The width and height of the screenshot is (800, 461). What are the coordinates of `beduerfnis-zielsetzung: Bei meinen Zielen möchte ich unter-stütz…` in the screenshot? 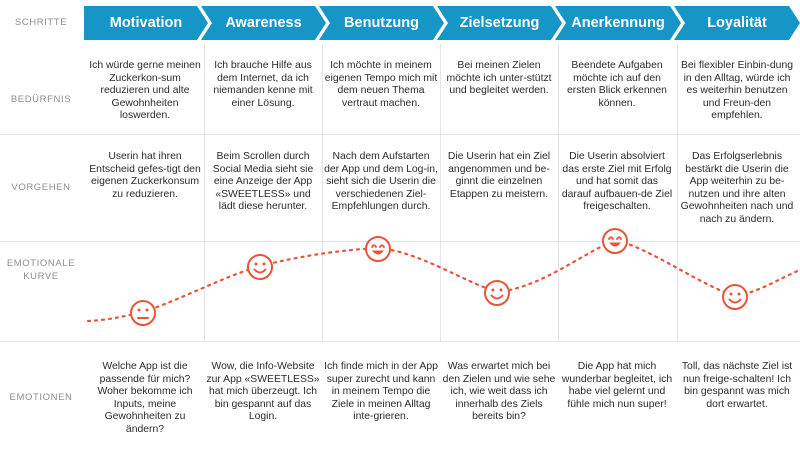 It's located at (499, 78).